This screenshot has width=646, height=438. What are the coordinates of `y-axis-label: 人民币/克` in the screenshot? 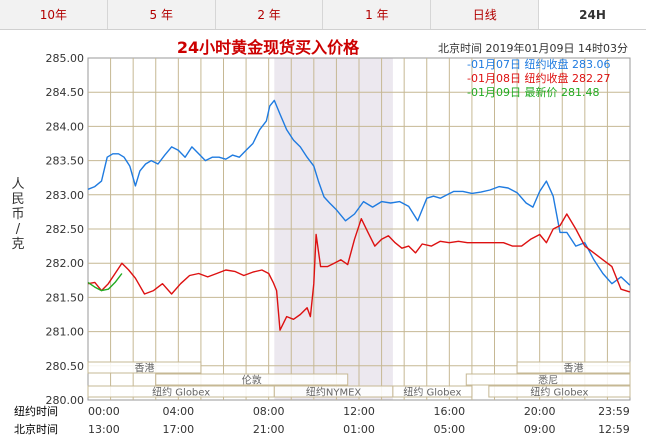 It's located at (17, 214).